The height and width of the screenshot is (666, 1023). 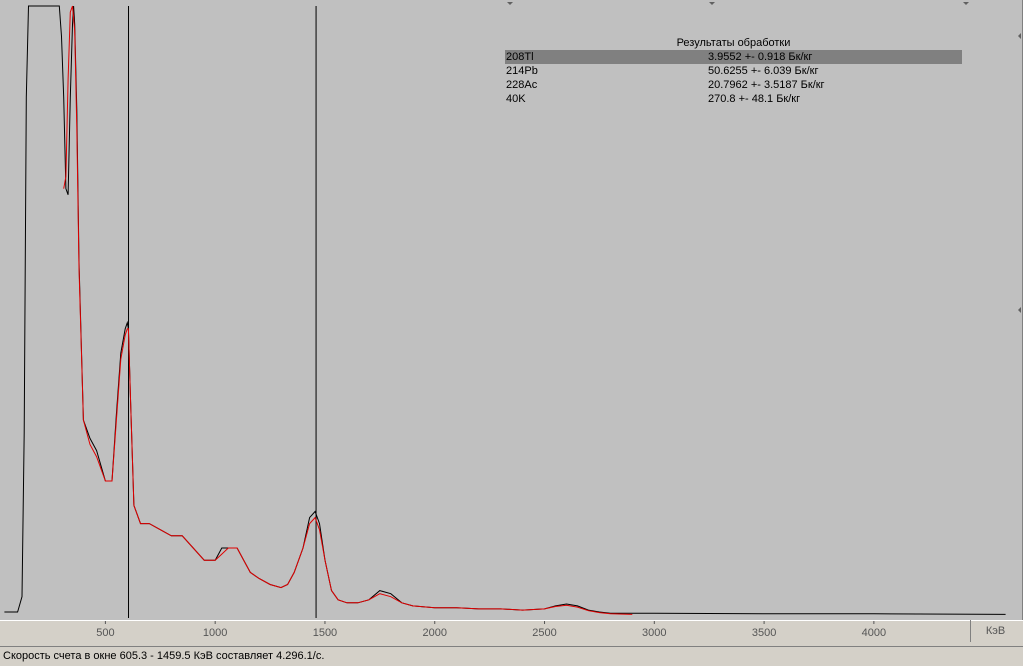 I want to click on x-tick-label: 4000, so click(x=874, y=633).